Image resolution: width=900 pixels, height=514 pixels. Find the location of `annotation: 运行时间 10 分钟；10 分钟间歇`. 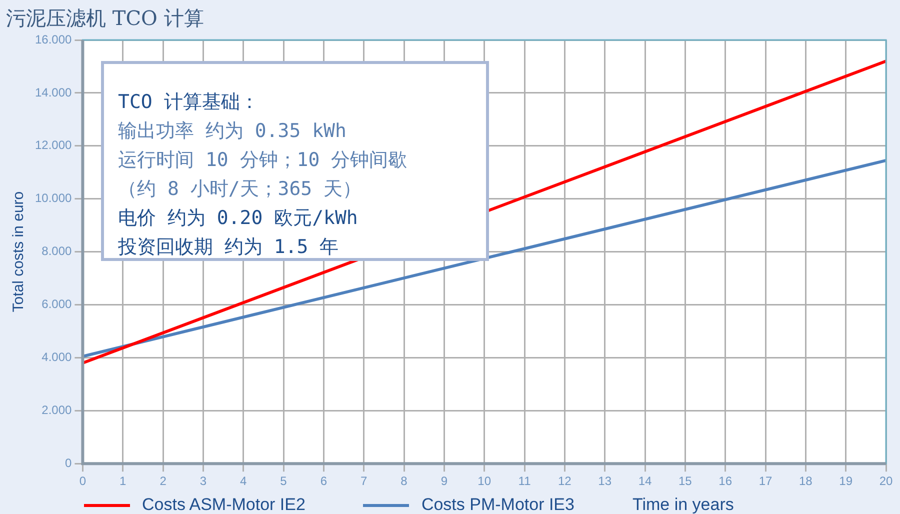

annotation: 运行时间 10 分钟；10 分钟间歇 is located at coordinates (263, 160).